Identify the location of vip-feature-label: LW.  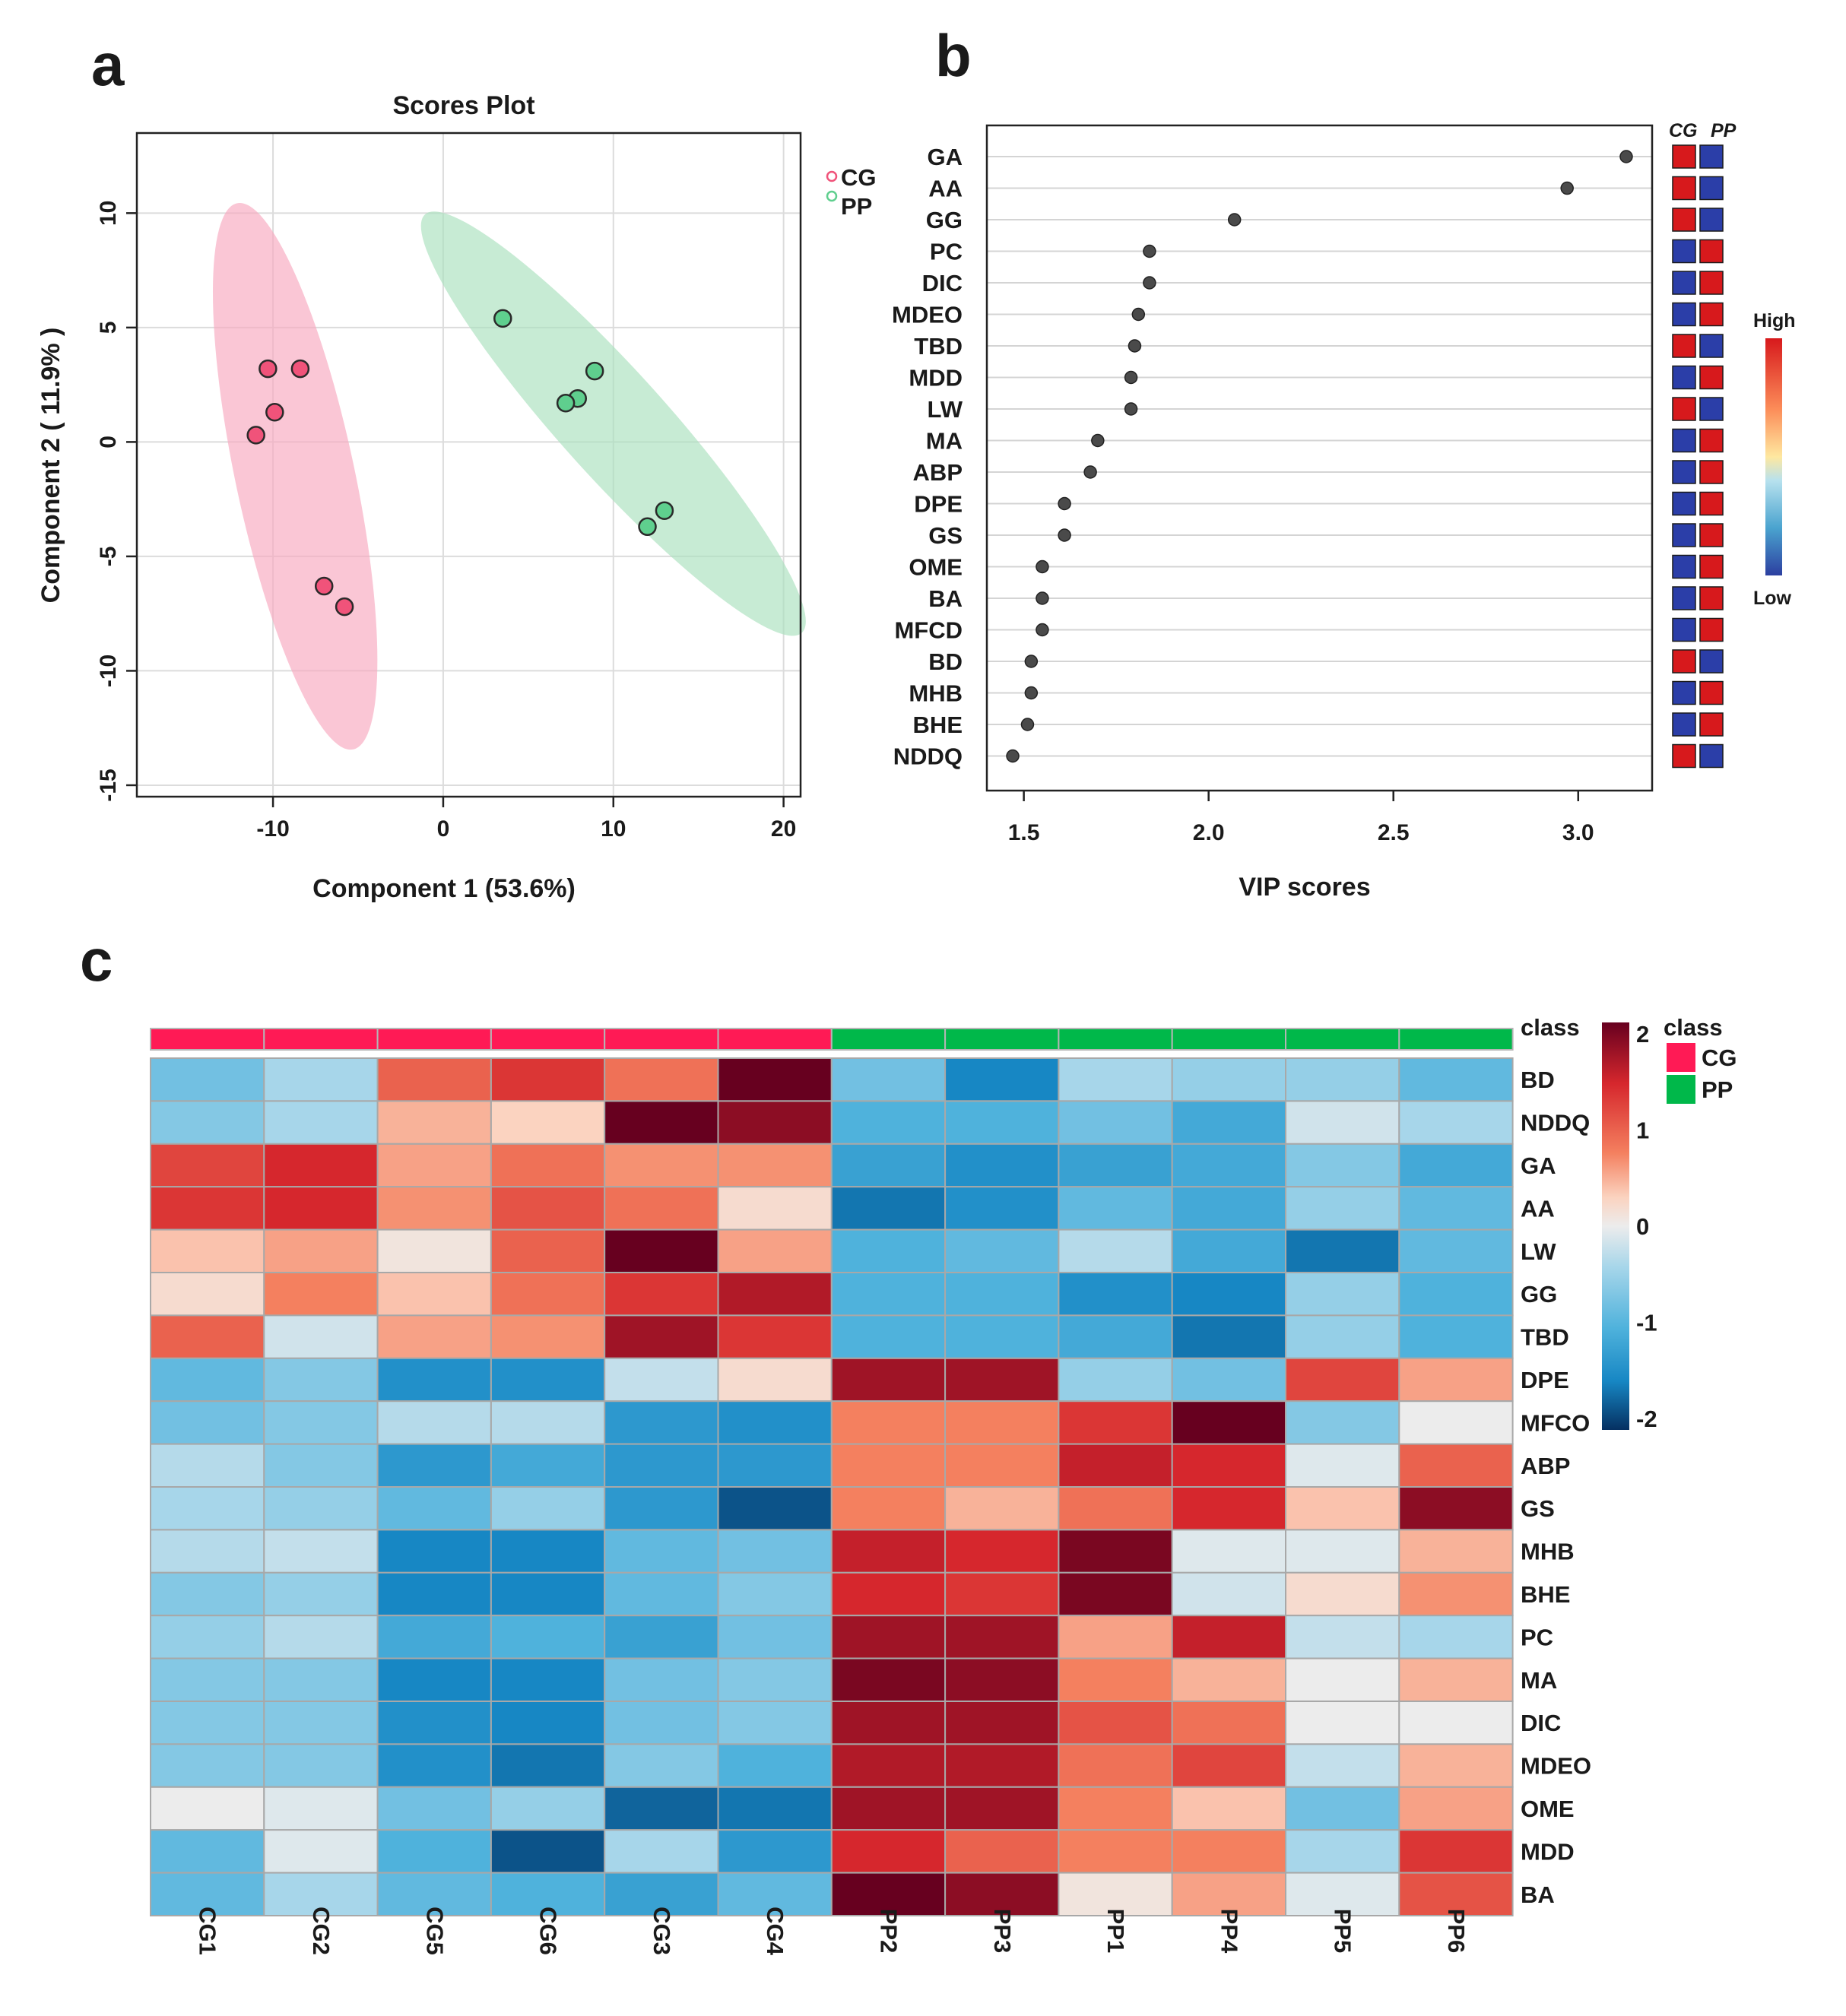
(945, 409).